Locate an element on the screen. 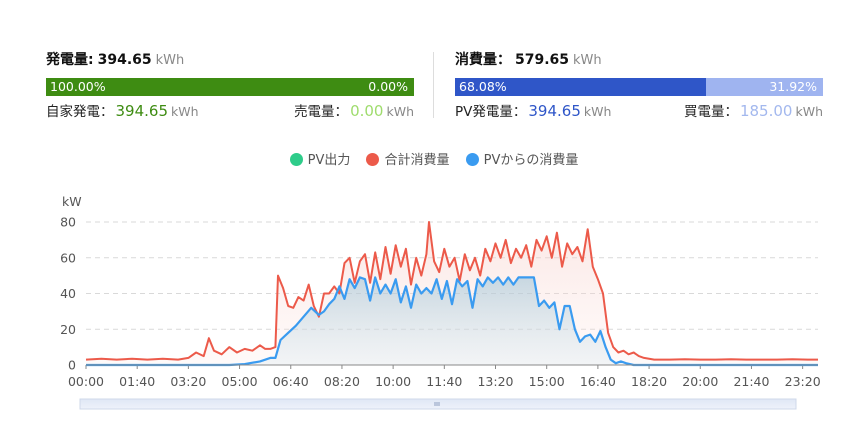 The image size is (868, 438). consumption-bar-pv is located at coordinates (580, 87).